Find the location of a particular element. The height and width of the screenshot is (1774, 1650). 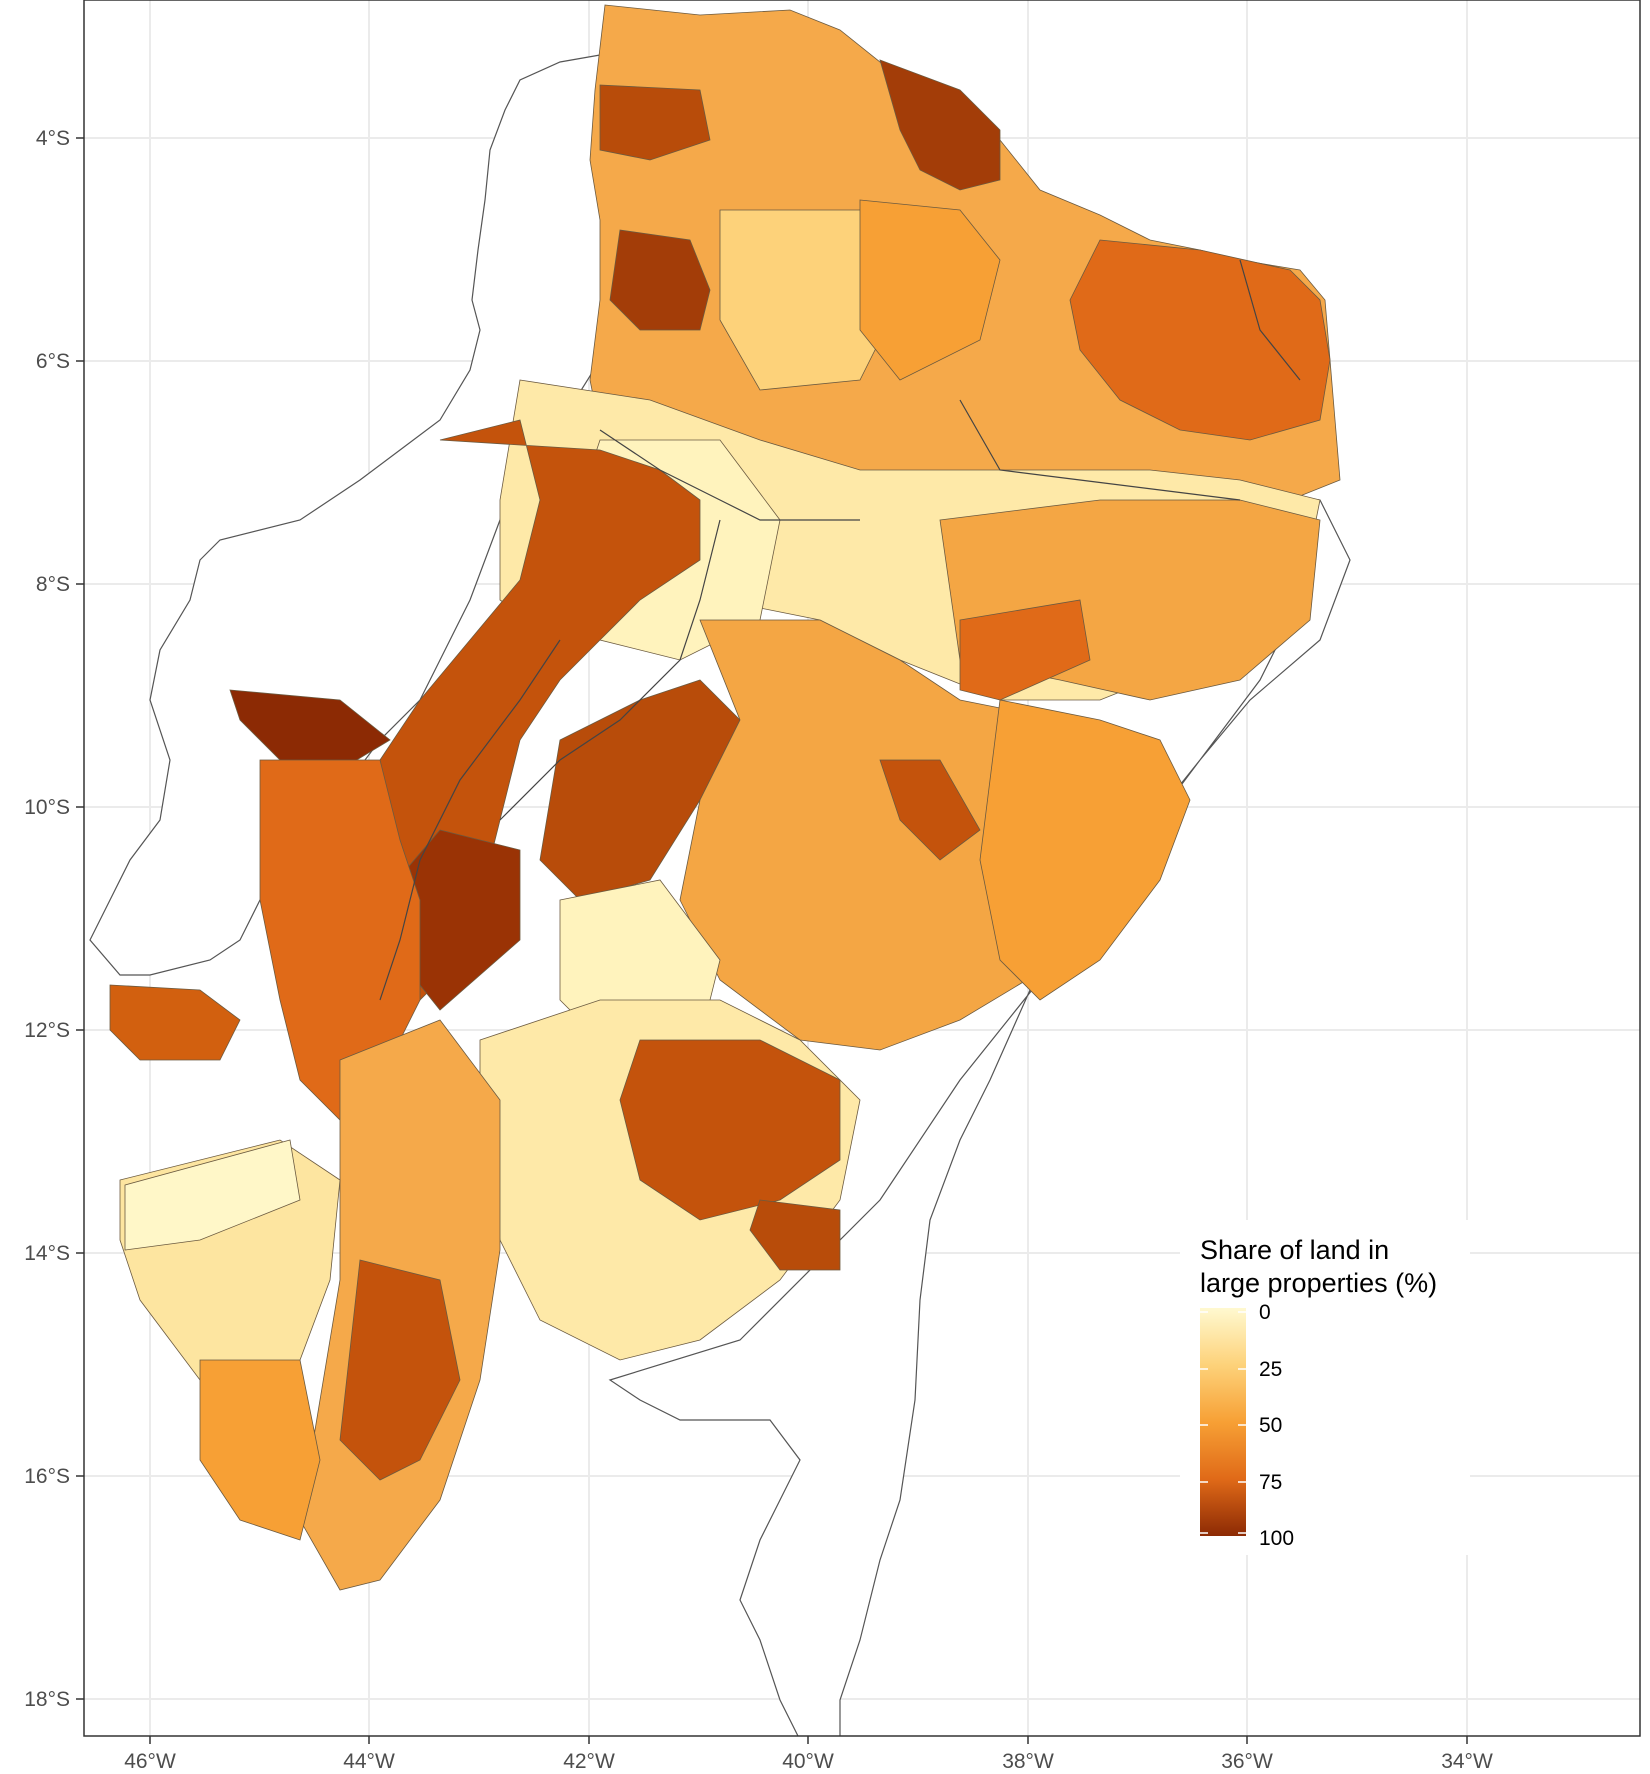

y-tick-label: 14°S is located at coordinates (47, 1253).